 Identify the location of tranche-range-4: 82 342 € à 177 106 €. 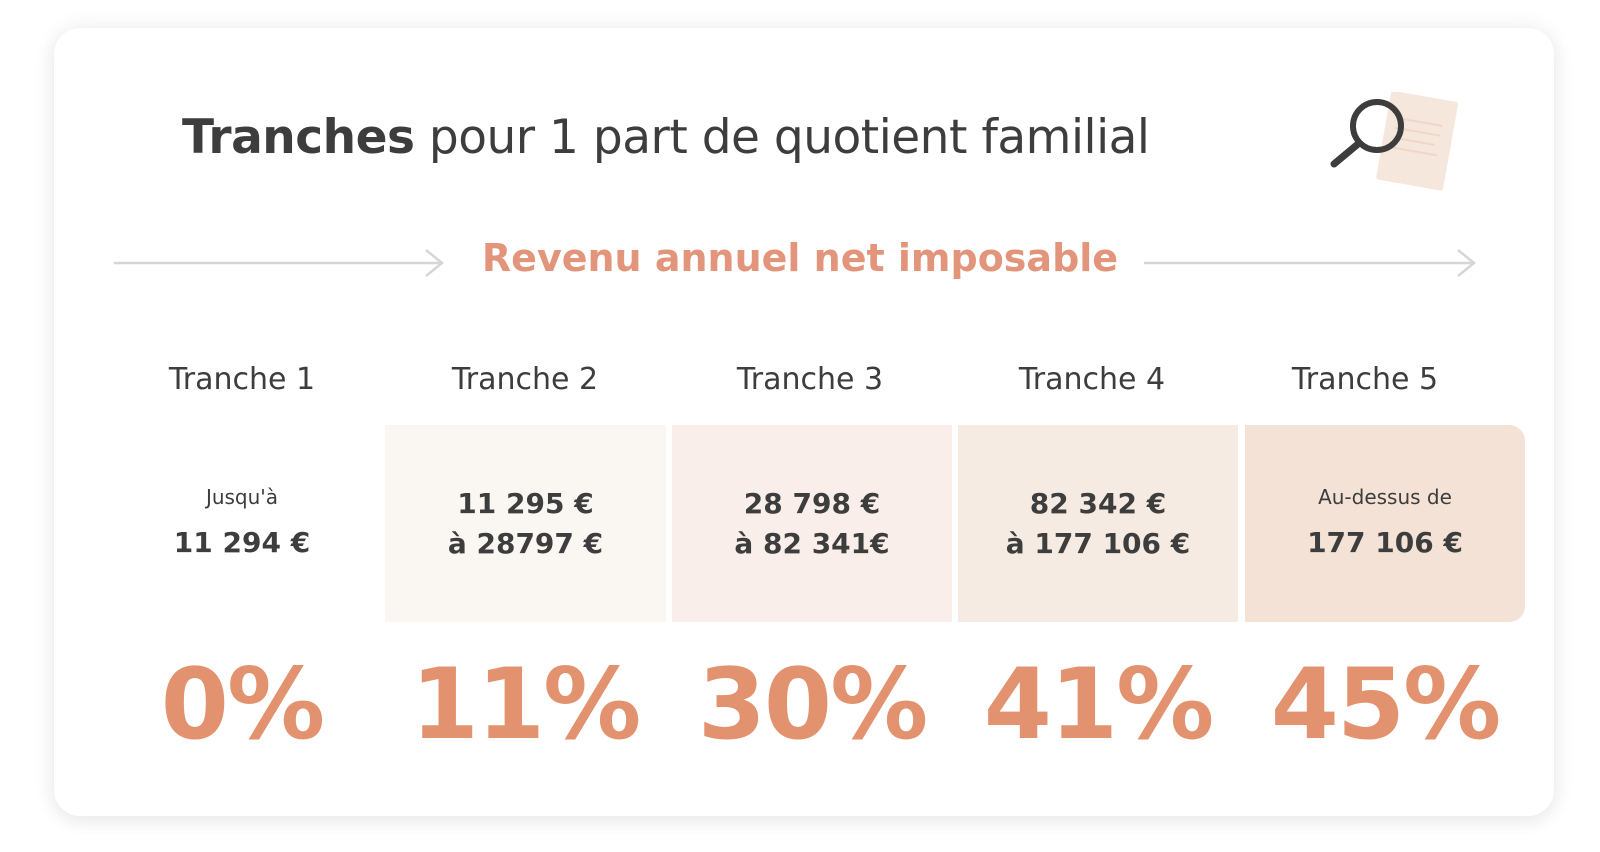
(1098, 523).